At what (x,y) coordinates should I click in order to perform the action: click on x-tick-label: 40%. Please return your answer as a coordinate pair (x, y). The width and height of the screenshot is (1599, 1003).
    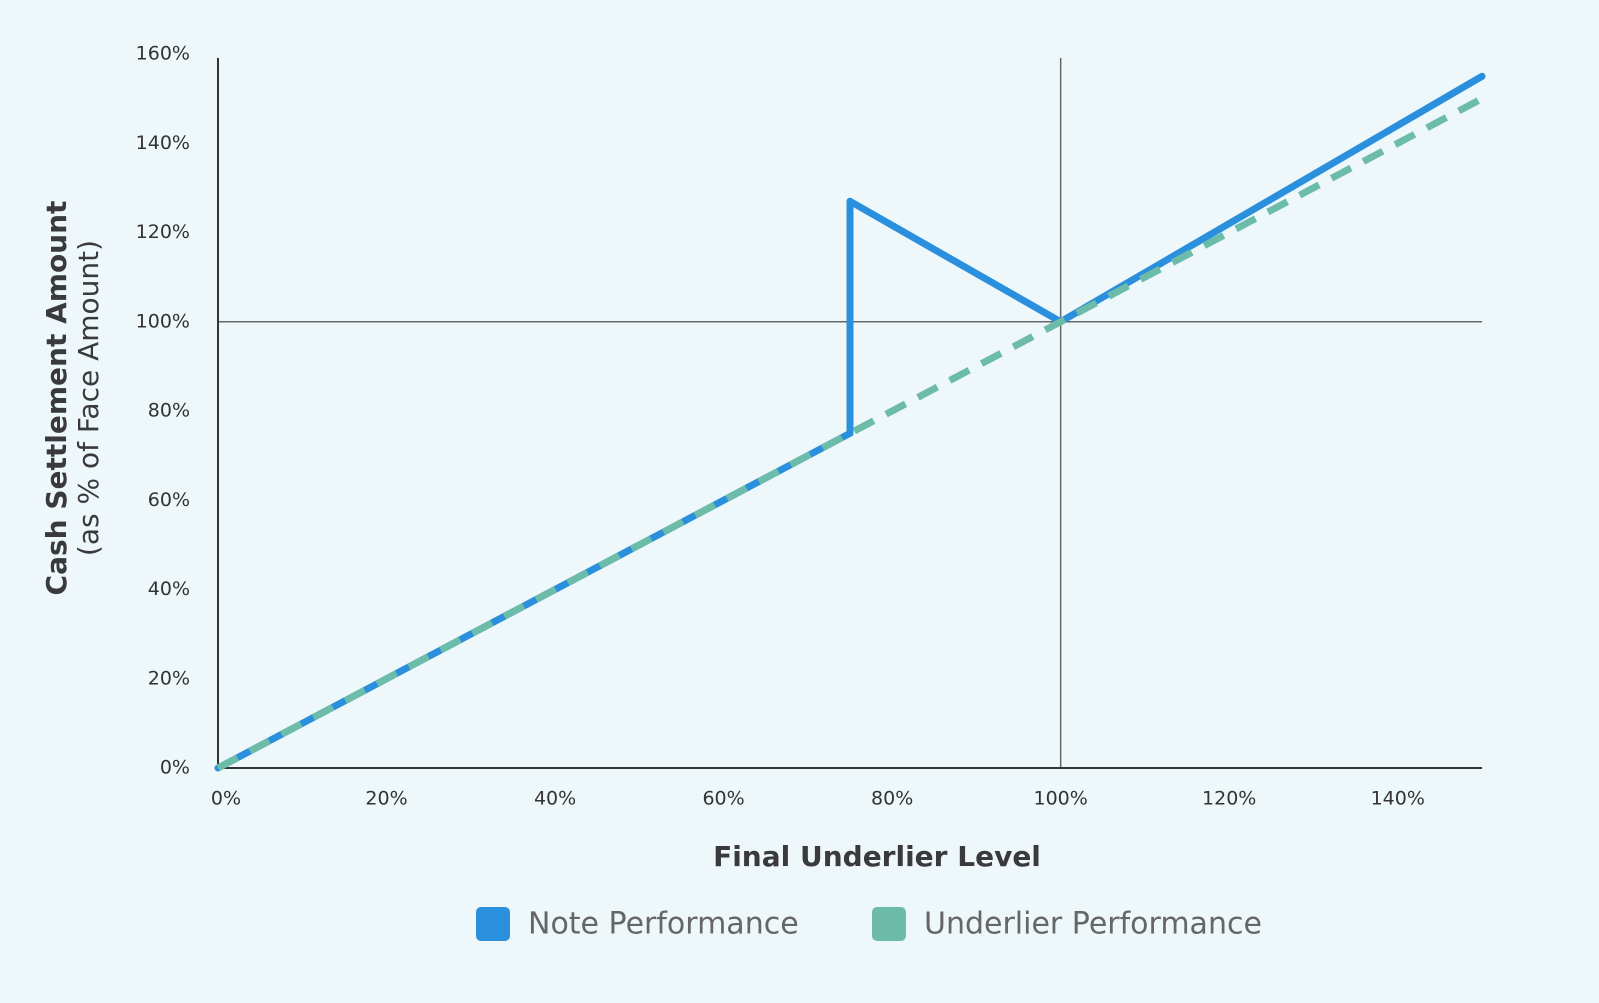
    Looking at the image, I should click on (555, 799).